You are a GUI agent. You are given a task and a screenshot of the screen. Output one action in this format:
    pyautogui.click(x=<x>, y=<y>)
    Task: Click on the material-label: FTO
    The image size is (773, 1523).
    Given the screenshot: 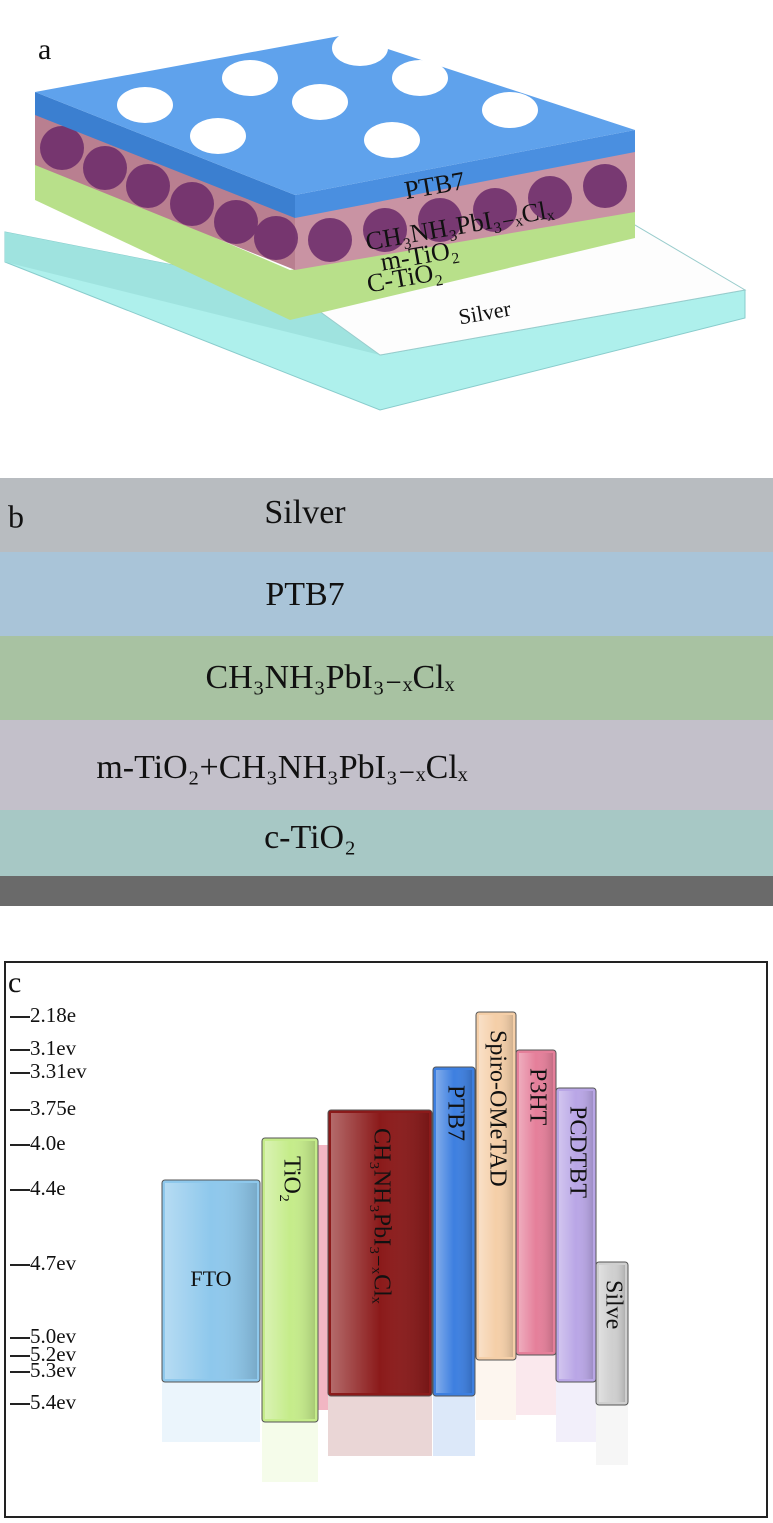 What is the action you would take?
    pyautogui.click(x=210, y=1278)
    